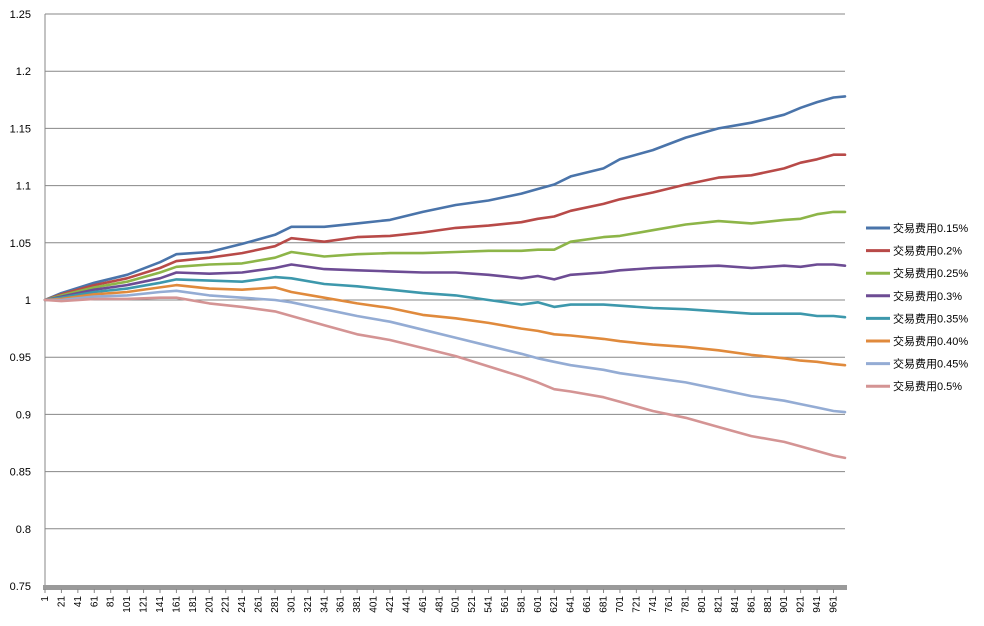  Describe the element at coordinates (620, 604) in the screenshot. I see `x-tick-label: 701` at that location.